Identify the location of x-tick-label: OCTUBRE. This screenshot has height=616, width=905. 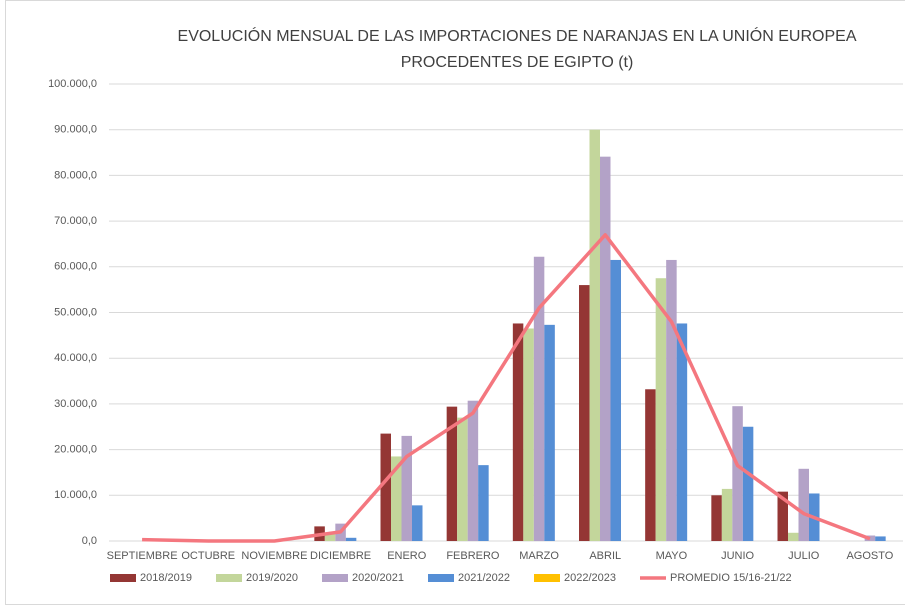
(208, 556).